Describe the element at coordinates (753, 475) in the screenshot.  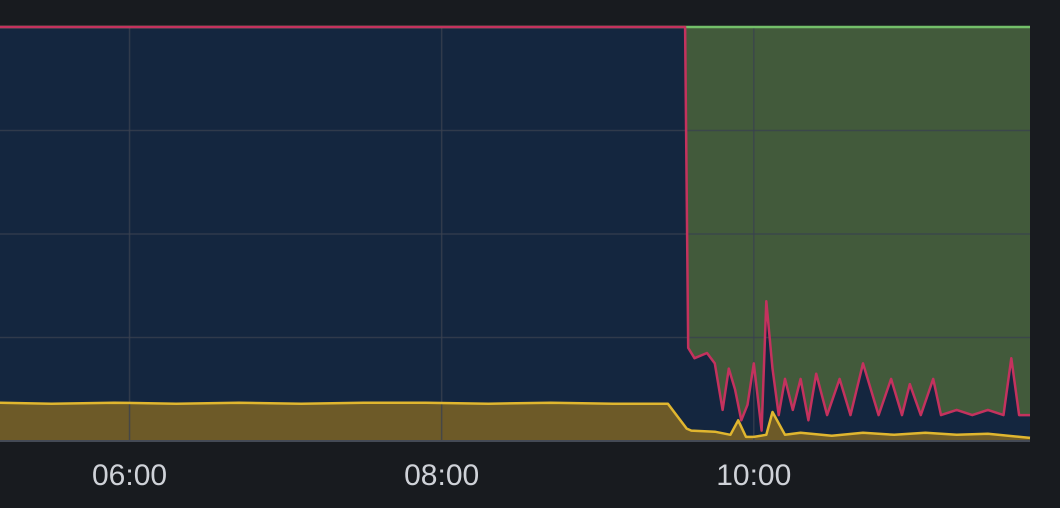
I see `x-tick-label: 10:00` at that location.